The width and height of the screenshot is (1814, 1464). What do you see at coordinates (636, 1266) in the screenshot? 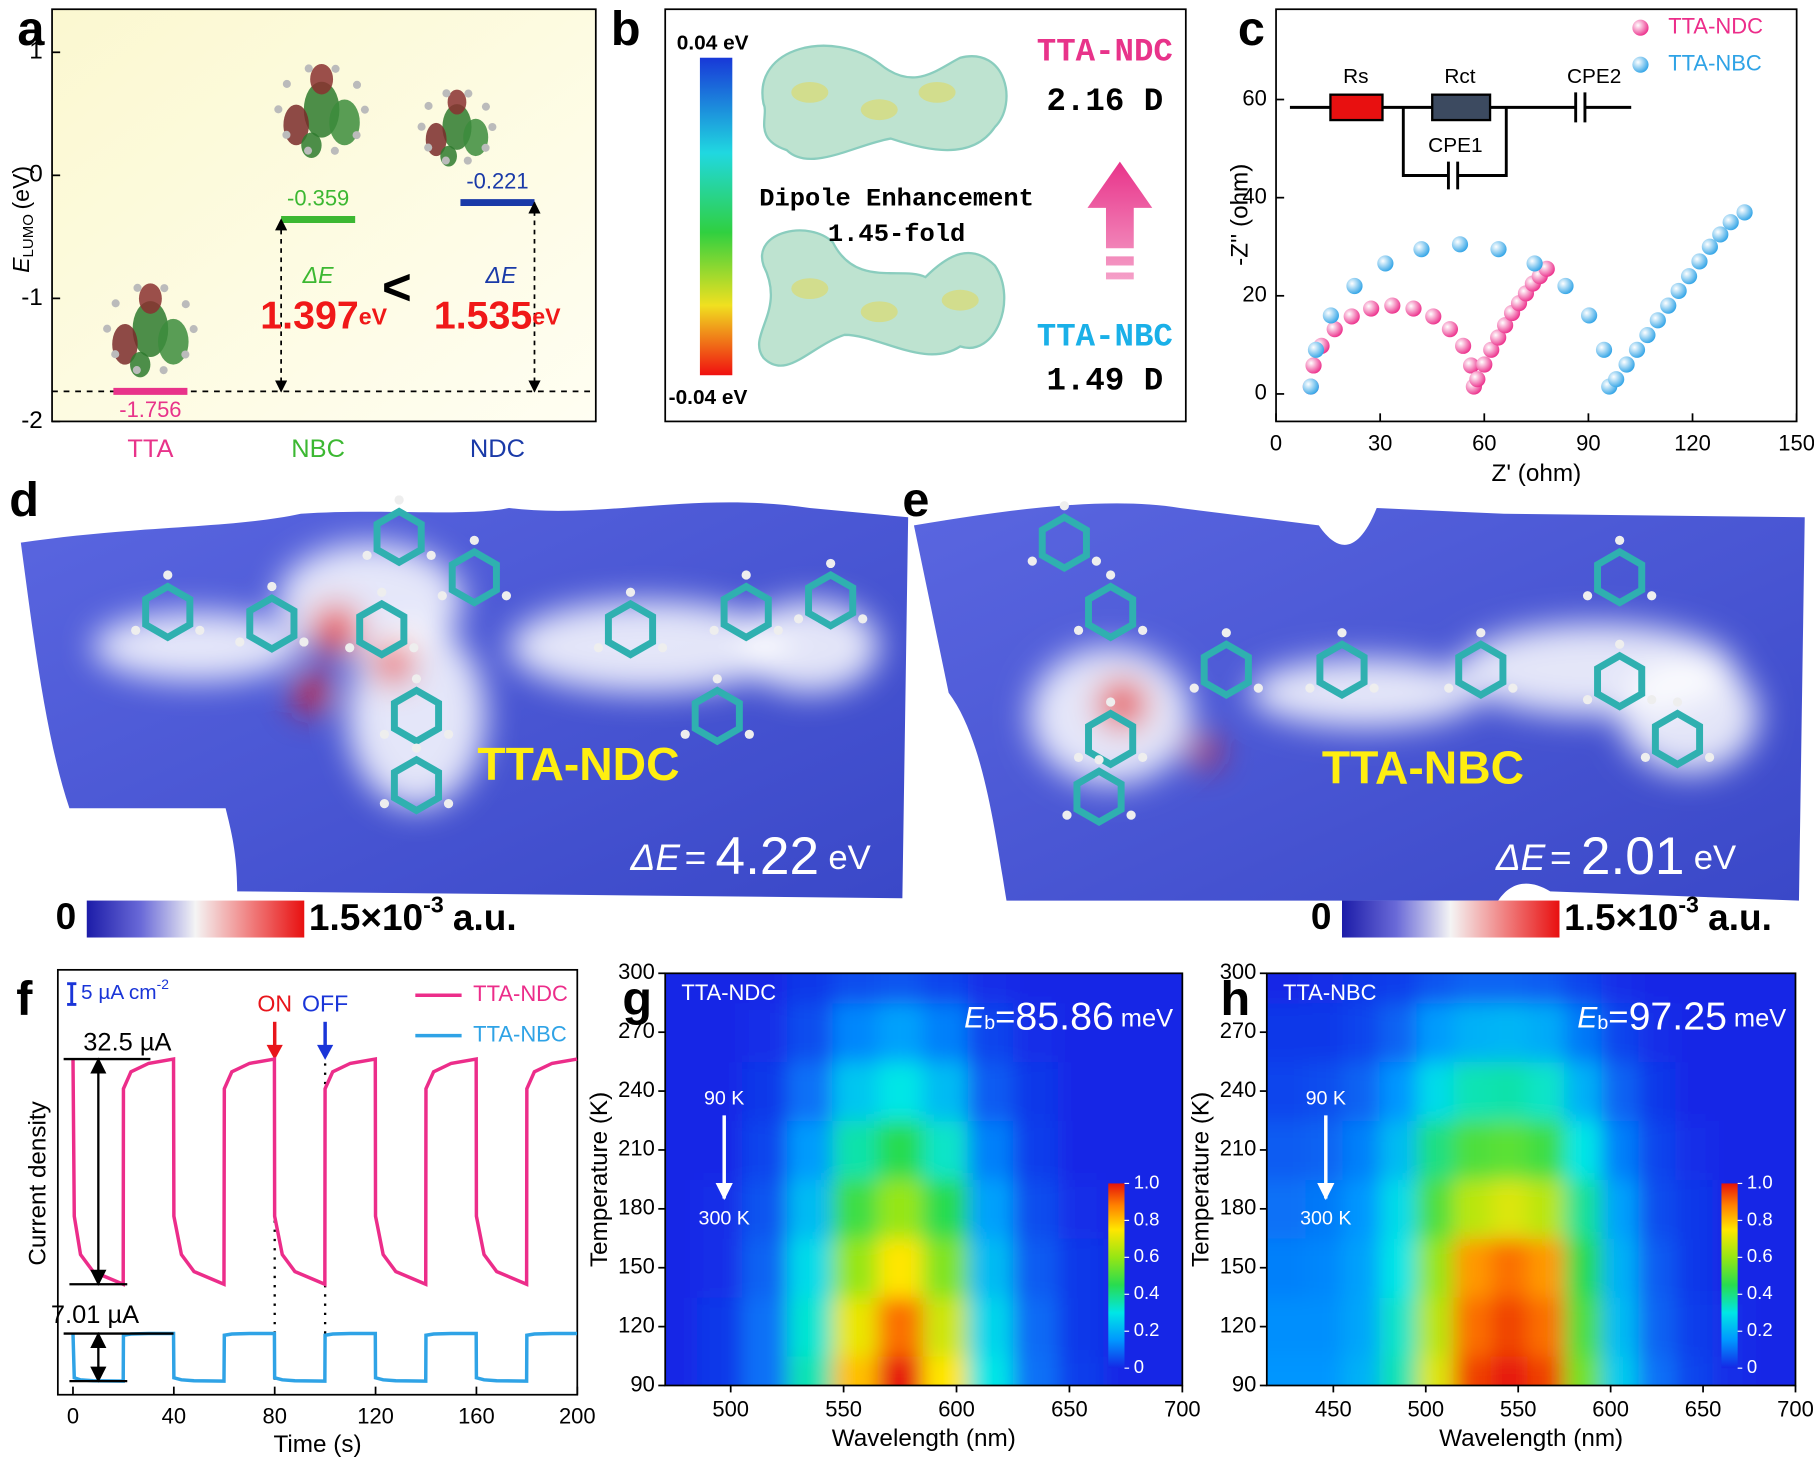
I see `y-tick-label: 150` at bounding box center [636, 1266].